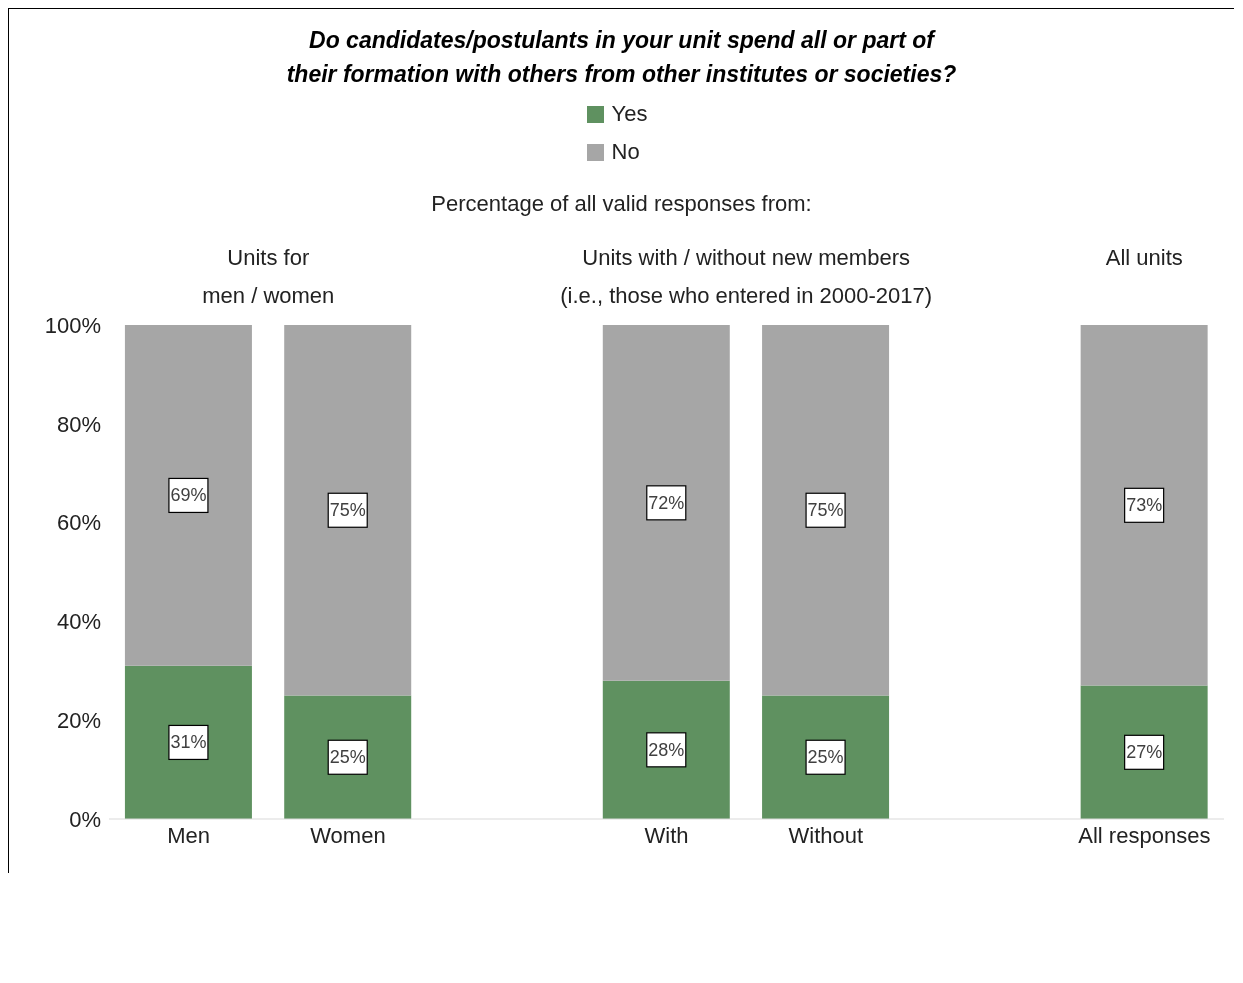  I want to click on x-tick-label: All responses, so click(1144, 835).